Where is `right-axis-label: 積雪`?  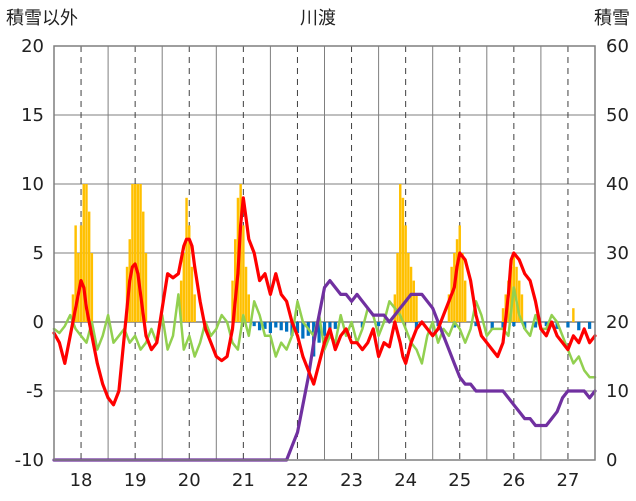 right-axis-label: 積雪 is located at coordinates (612, 18).